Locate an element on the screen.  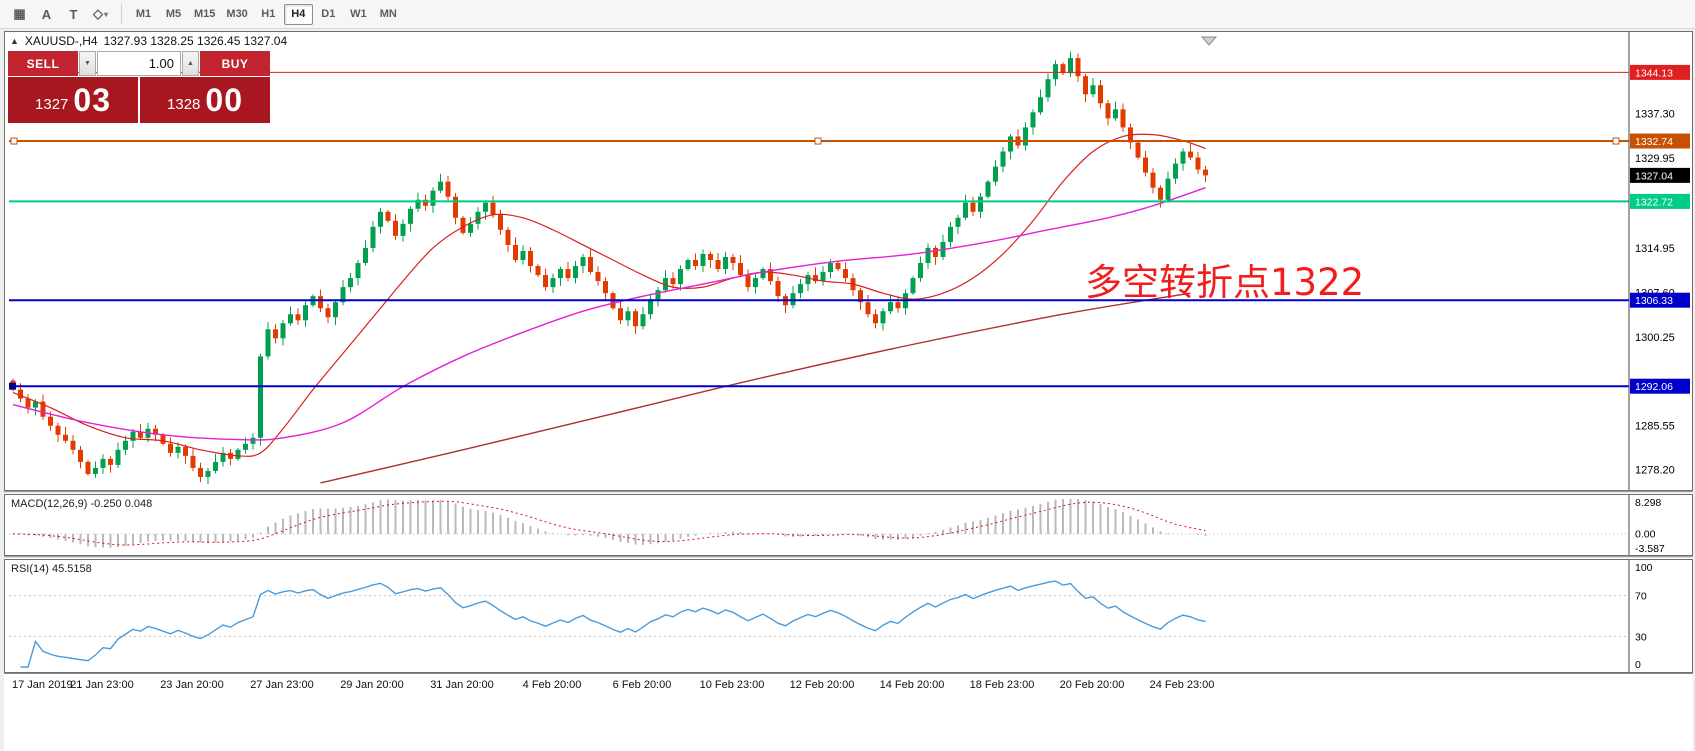
collapse-panel-arrow-icon: ▲ is located at coordinates (14, 41).